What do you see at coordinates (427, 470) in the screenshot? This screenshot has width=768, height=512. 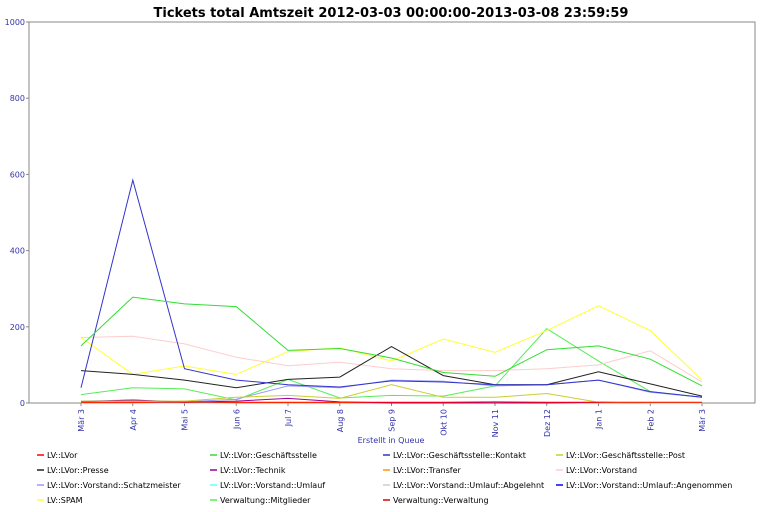 I see `legend-label: LV::LVor::Transfer` at bounding box center [427, 470].